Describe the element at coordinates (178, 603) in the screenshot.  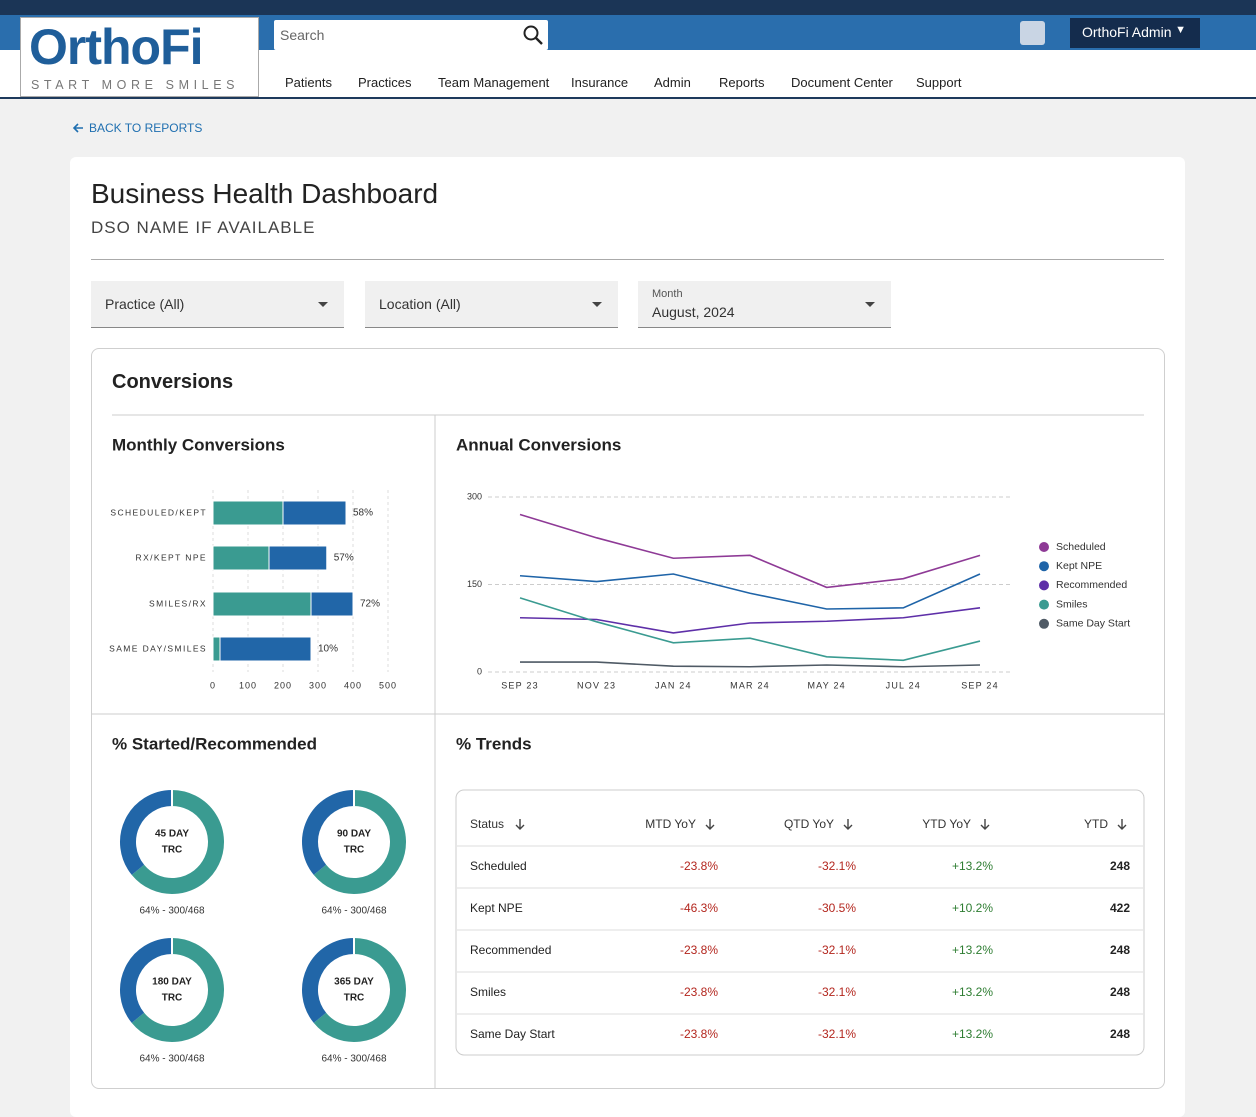
I see `y-tick-label: SMILES/RX` at that location.